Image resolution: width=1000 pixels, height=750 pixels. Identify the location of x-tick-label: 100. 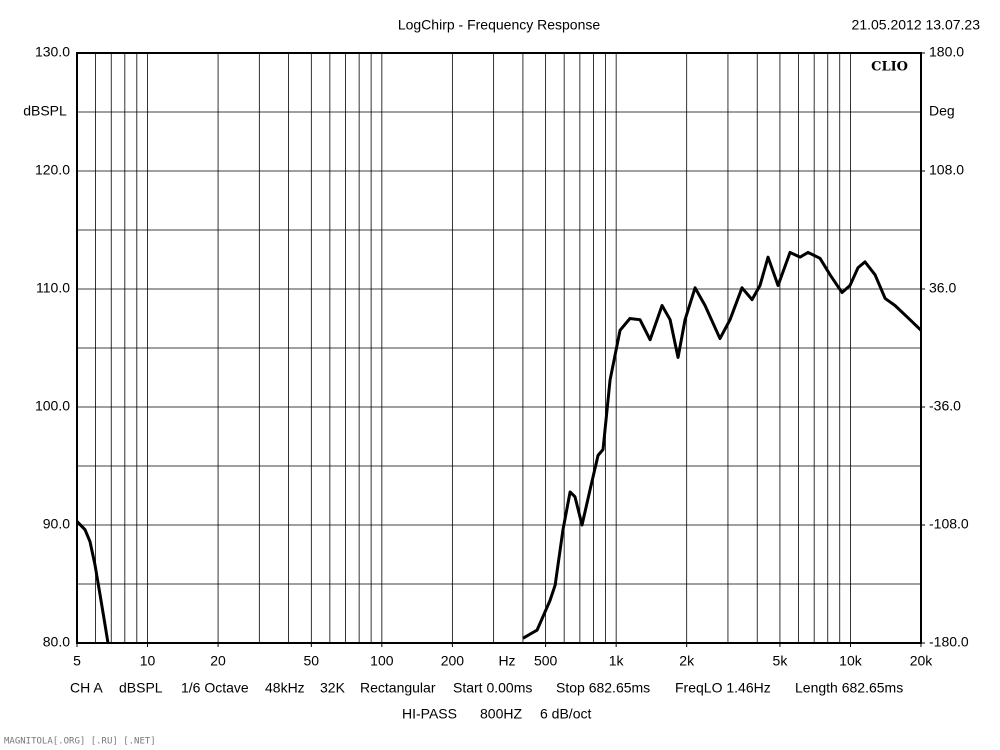
(382, 661).